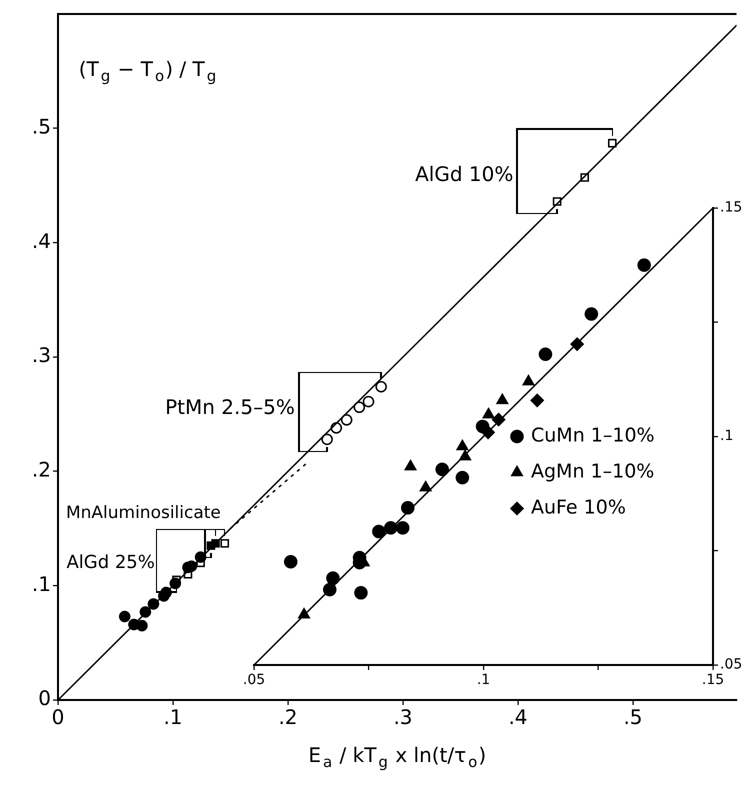 The height and width of the screenshot is (808, 743). Describe the element at coordinates (143, 512) in the screenshot. I see `series-label: MnAluminosilicate` at that location.